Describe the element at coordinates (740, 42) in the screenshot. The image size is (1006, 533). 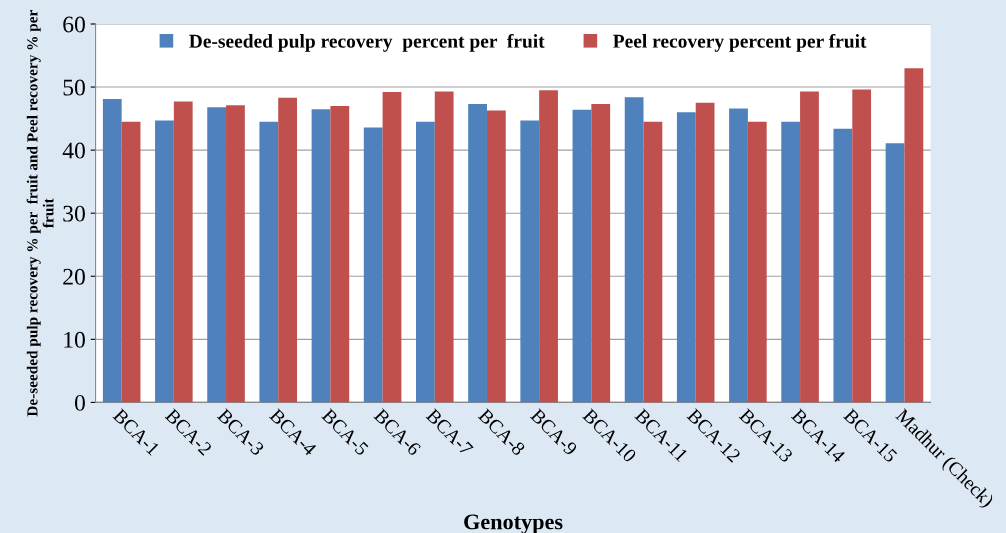
I see `legend-label: Peel recovery percent per fruit` at that location.